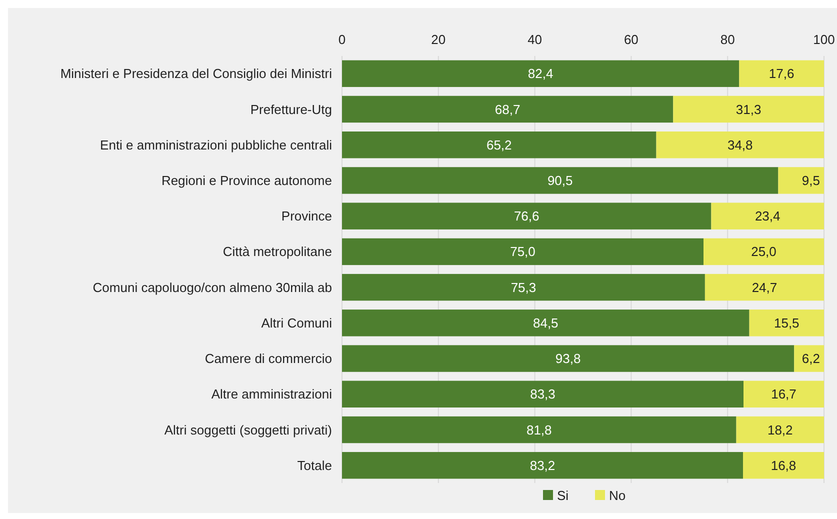  What do you see at coordinates (811, 180) in the screenshot?
I see `data-label: 9,5` at bounding box center [811, 180].